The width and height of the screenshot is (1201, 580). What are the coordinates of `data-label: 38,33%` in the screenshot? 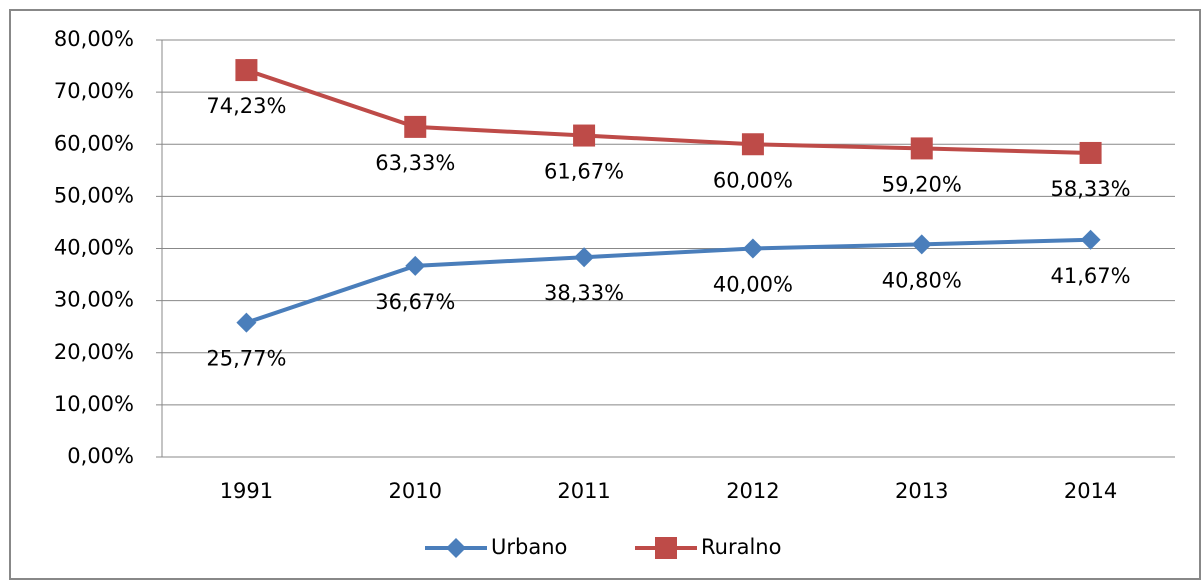 It's located at (584, 293).